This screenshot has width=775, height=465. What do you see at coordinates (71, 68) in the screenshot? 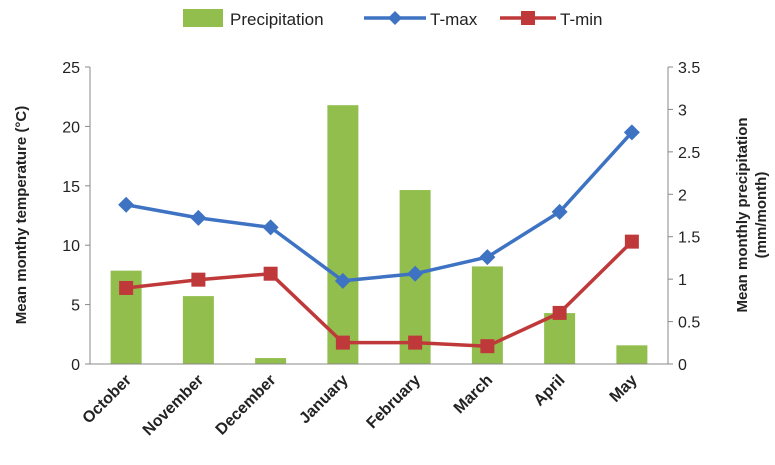
I see `y-left-tick-label: 25` at bounding box center [71, 68].